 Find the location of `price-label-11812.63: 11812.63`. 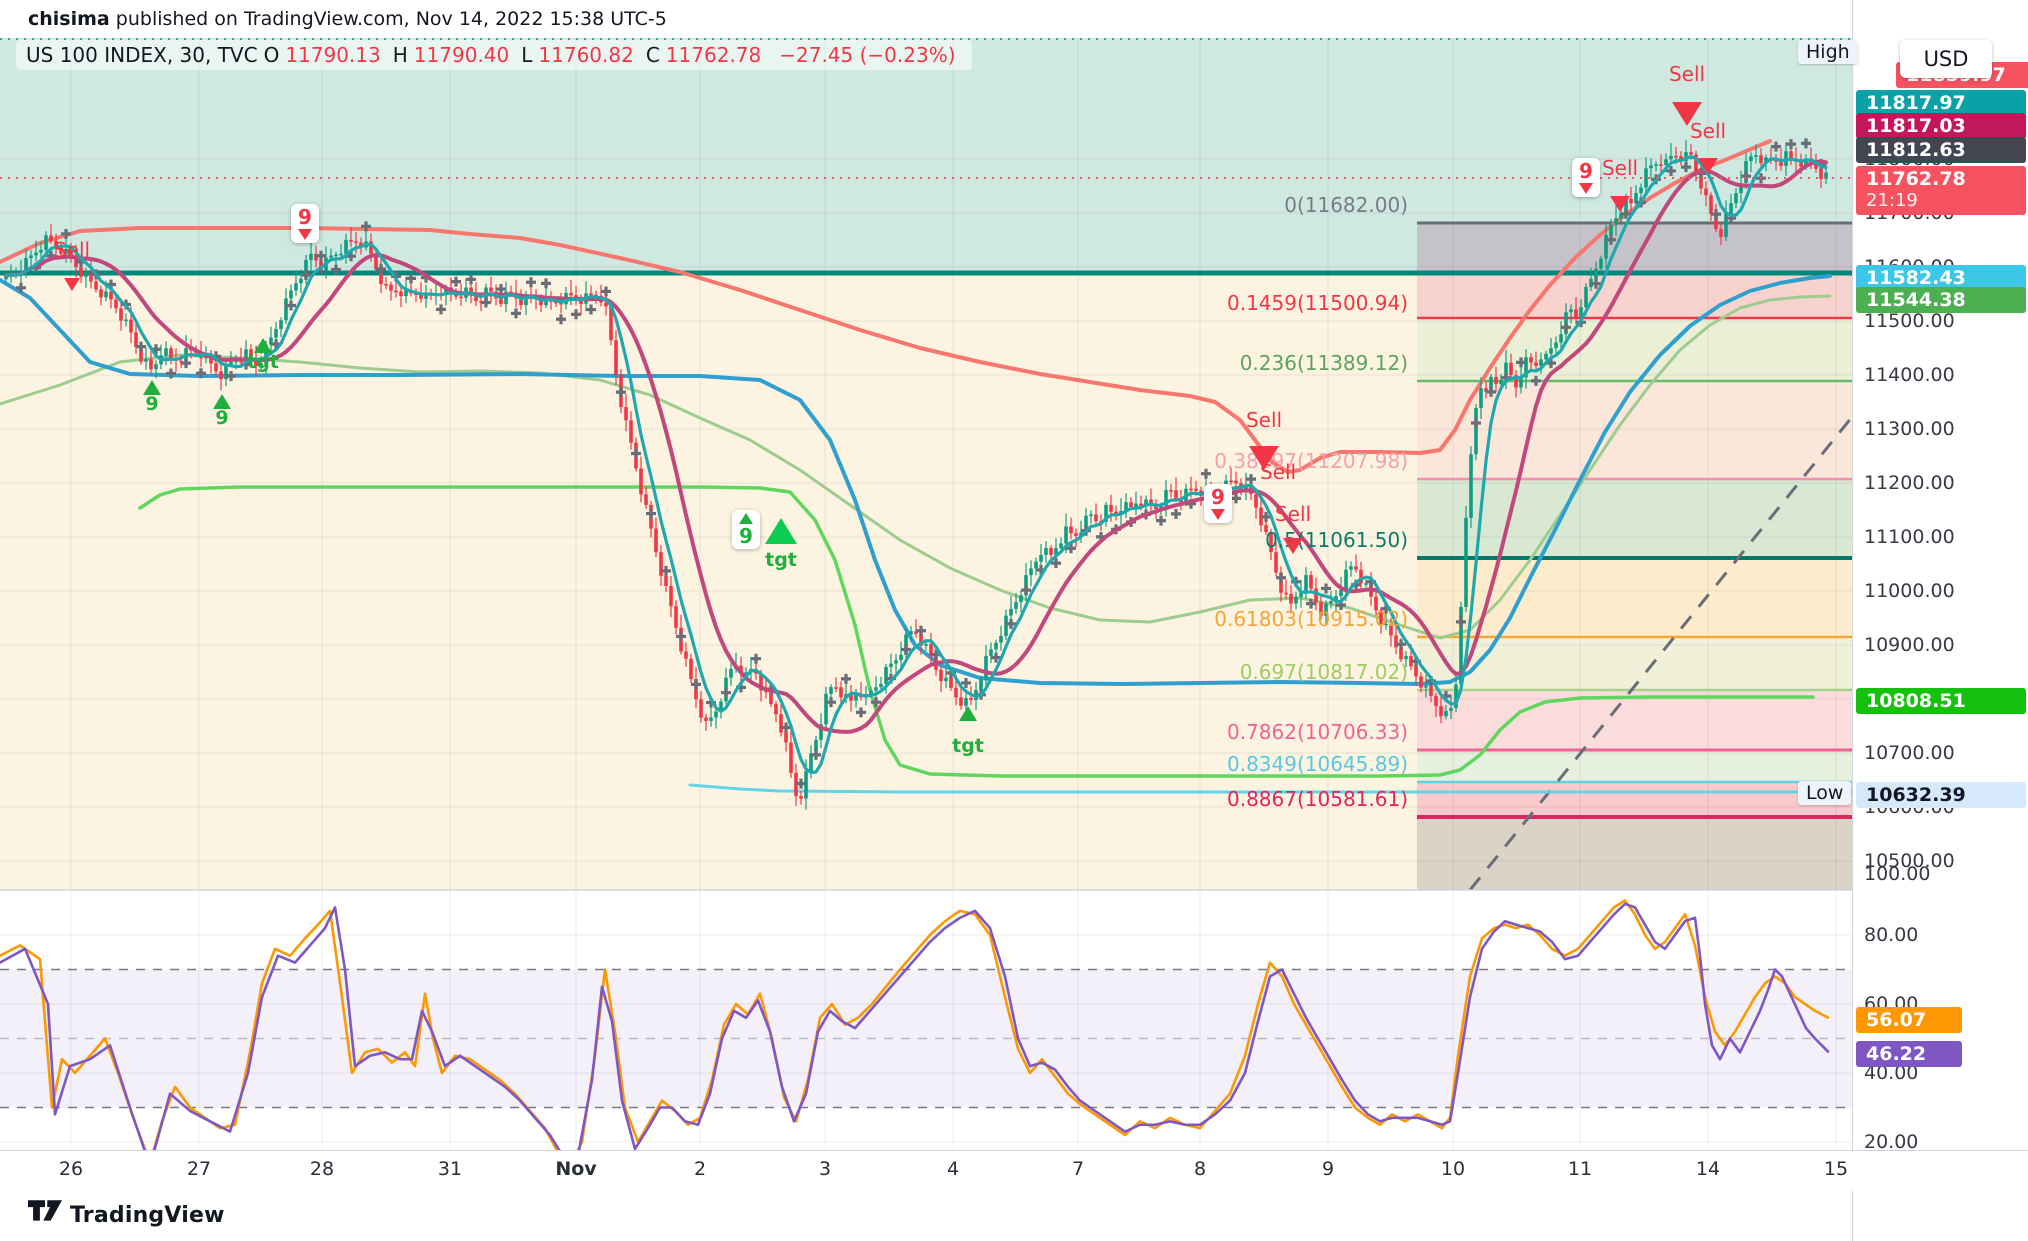

price-label-11812.63: 11812.63 is located at coordinates (1941, 150).